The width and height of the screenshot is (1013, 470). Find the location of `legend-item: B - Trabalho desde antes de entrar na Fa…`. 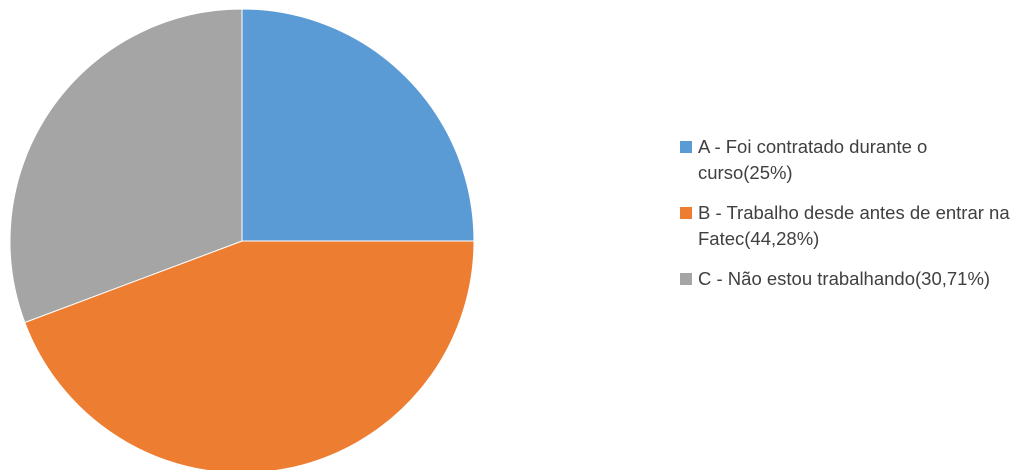

legend-item: B - Trabalho desde antes de entrar na Fa… is located at coordinates (845, 226).